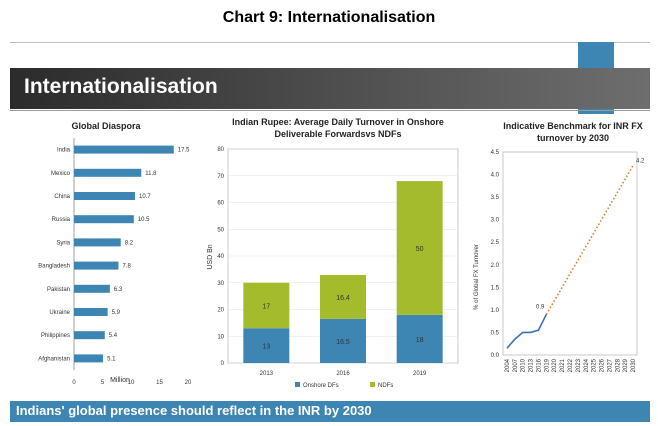 This screenshot has height=426, width=658. What do you see at coordinates (151, 174) in the screenshot?
I see `diaspora-value-label: 11.8` at bounding box center [151, 174].